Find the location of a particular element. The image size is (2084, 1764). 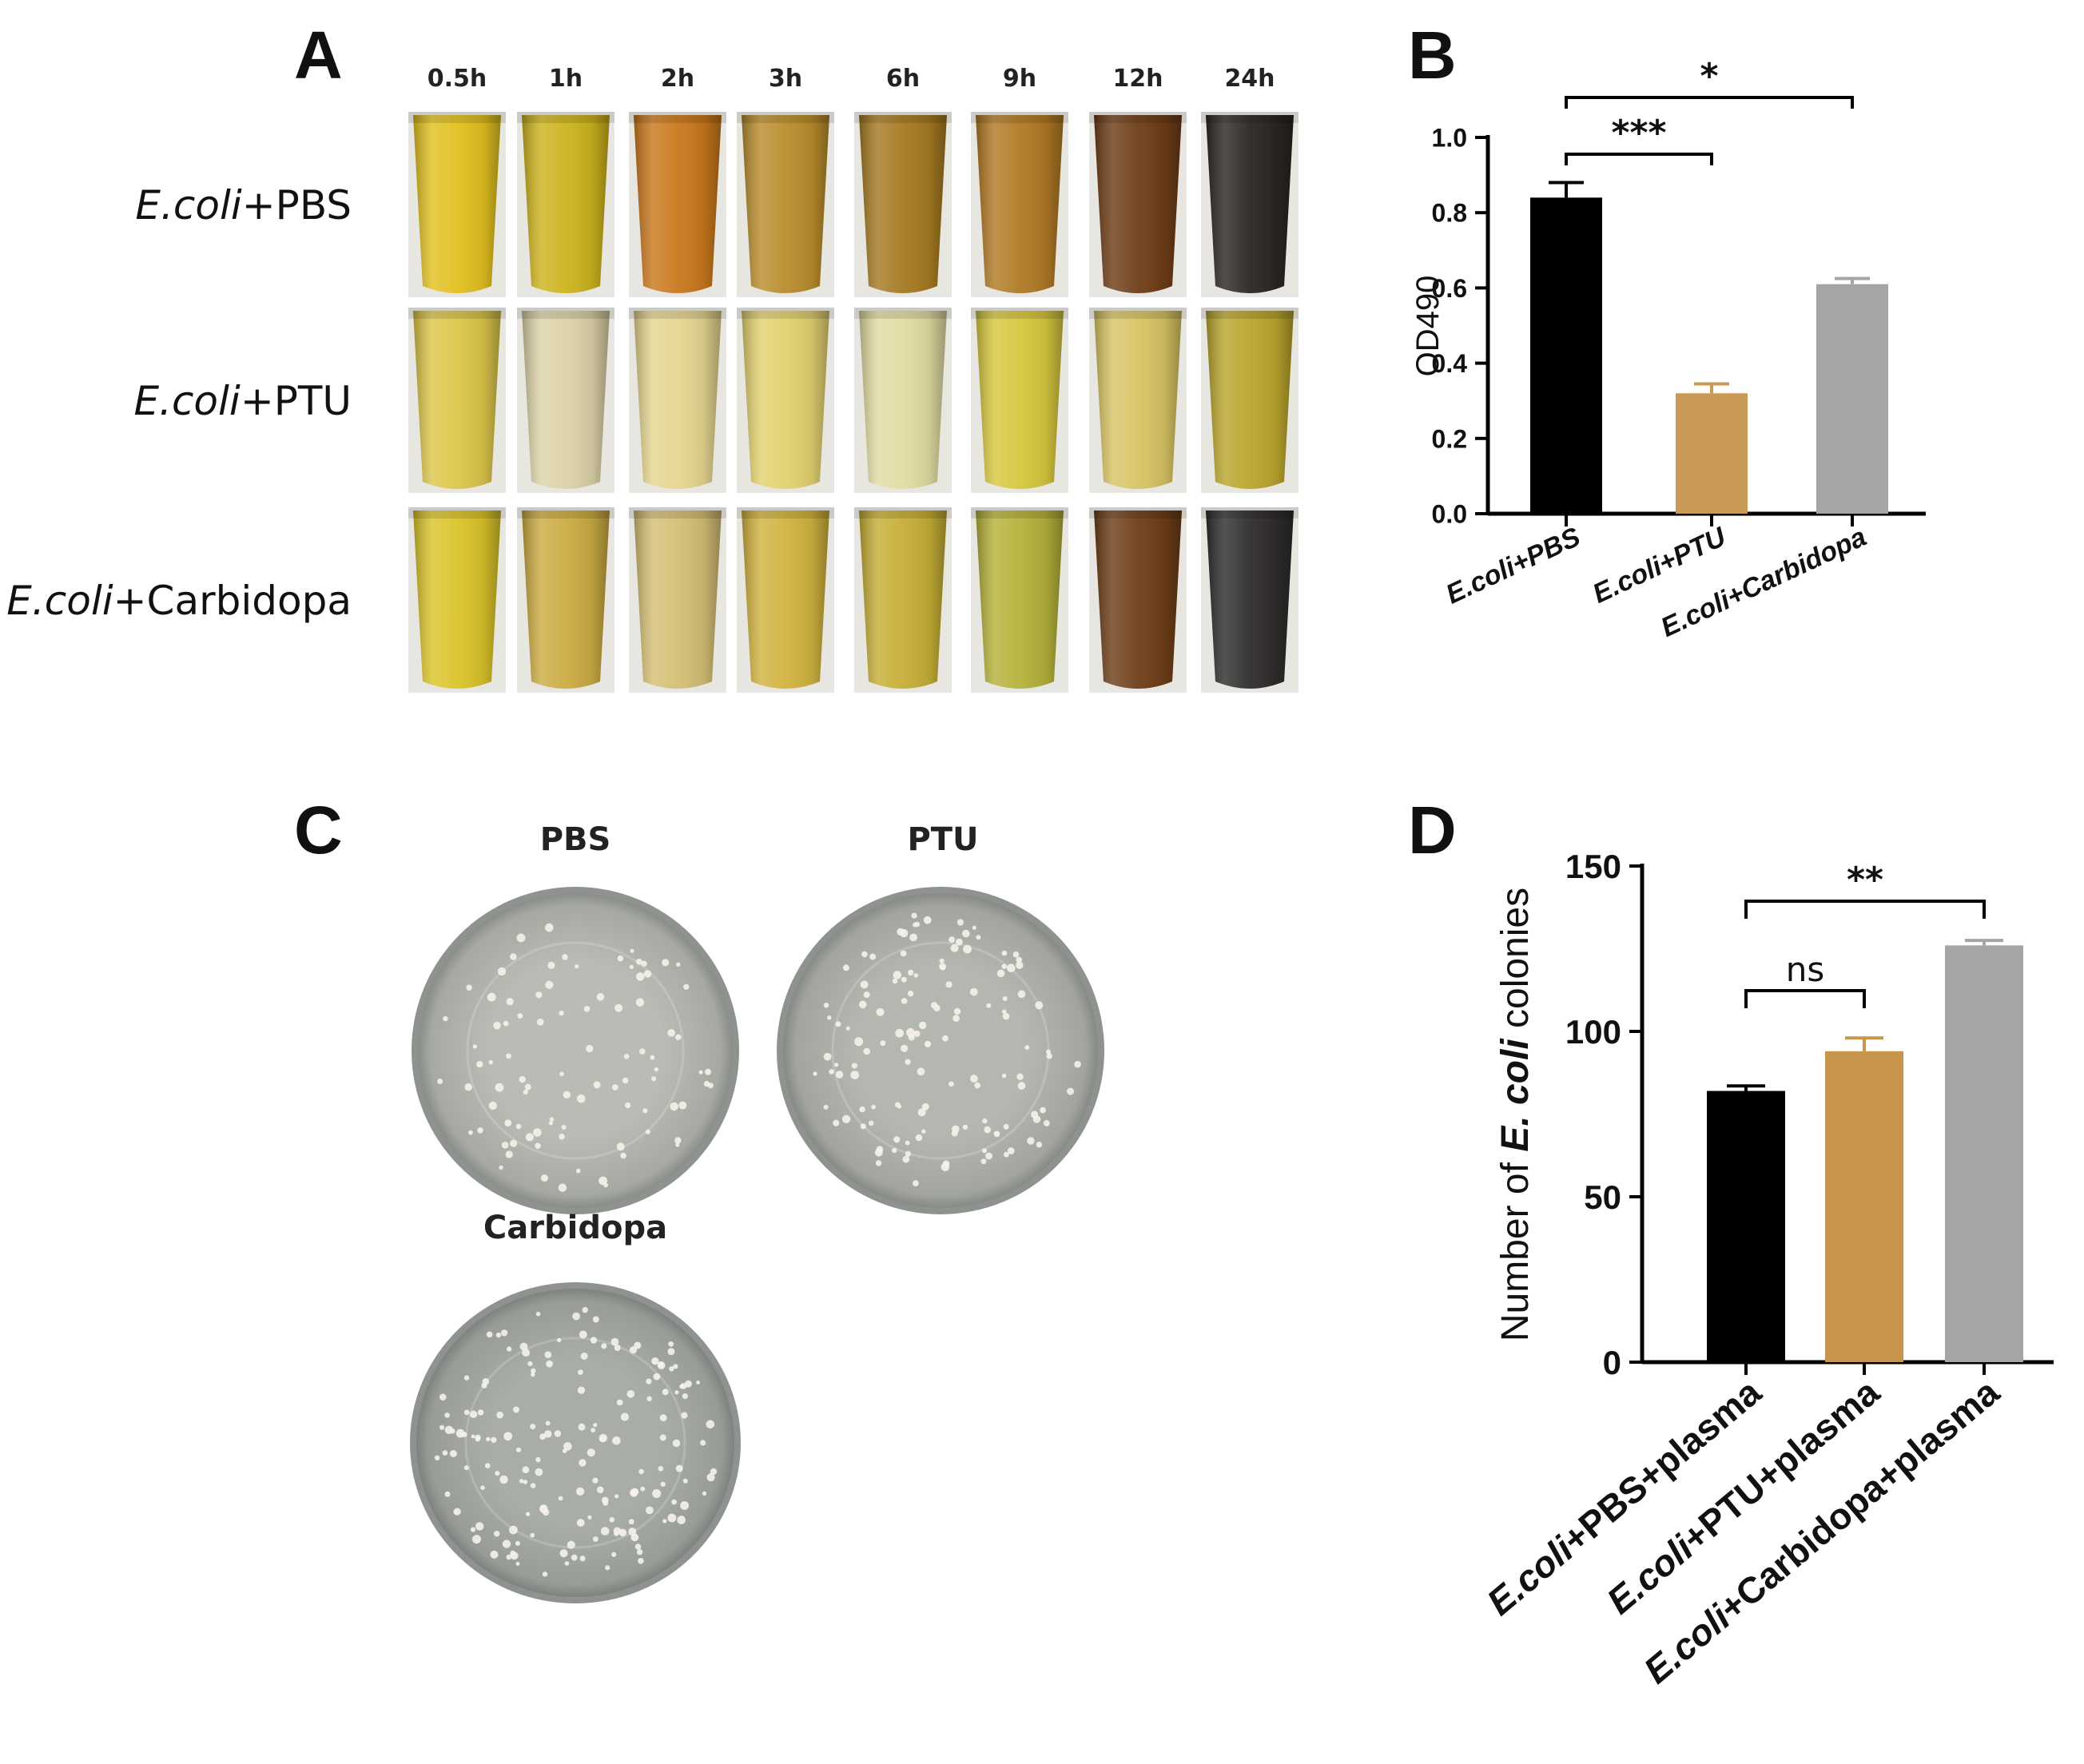

tube-r0-c7 is located at coordinates (1250, 204).